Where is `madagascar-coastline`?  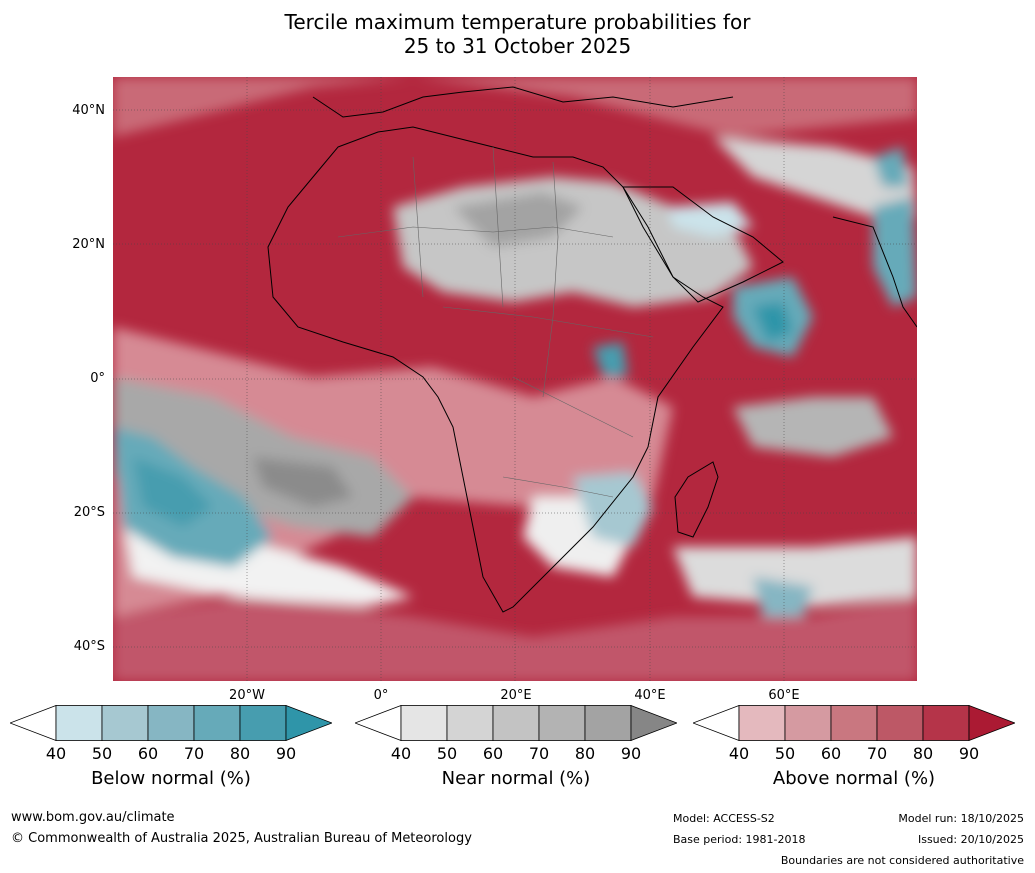
madagascar-coastline is located at coordinates (696, 499).